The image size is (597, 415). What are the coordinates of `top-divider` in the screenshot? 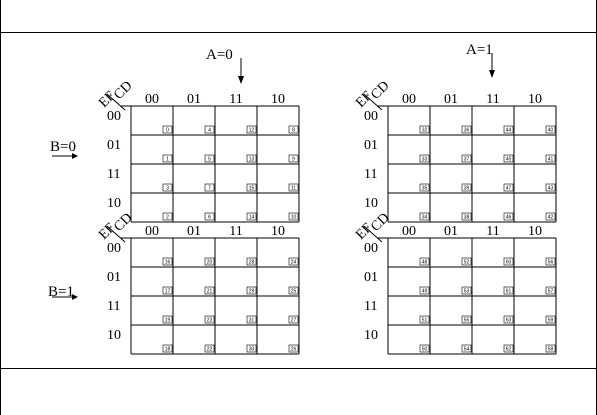 It's located at (298, 32).